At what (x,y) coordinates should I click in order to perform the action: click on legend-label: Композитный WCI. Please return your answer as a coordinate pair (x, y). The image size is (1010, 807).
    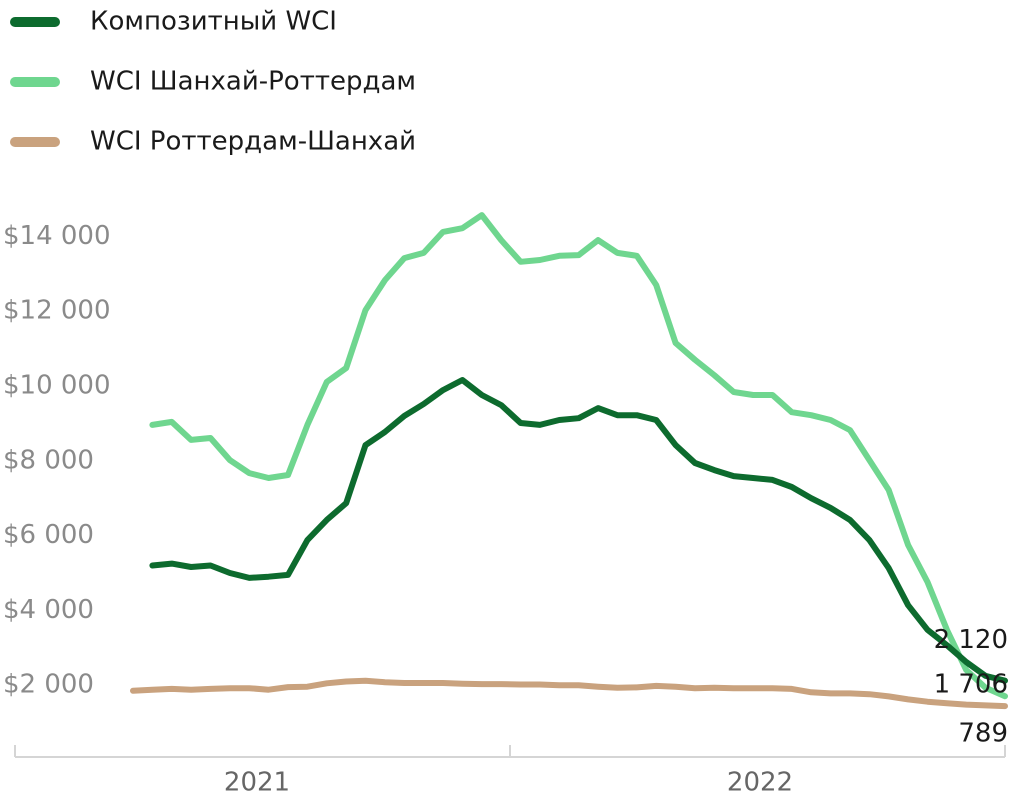
    Looking at the image, I should click on (213, 22).